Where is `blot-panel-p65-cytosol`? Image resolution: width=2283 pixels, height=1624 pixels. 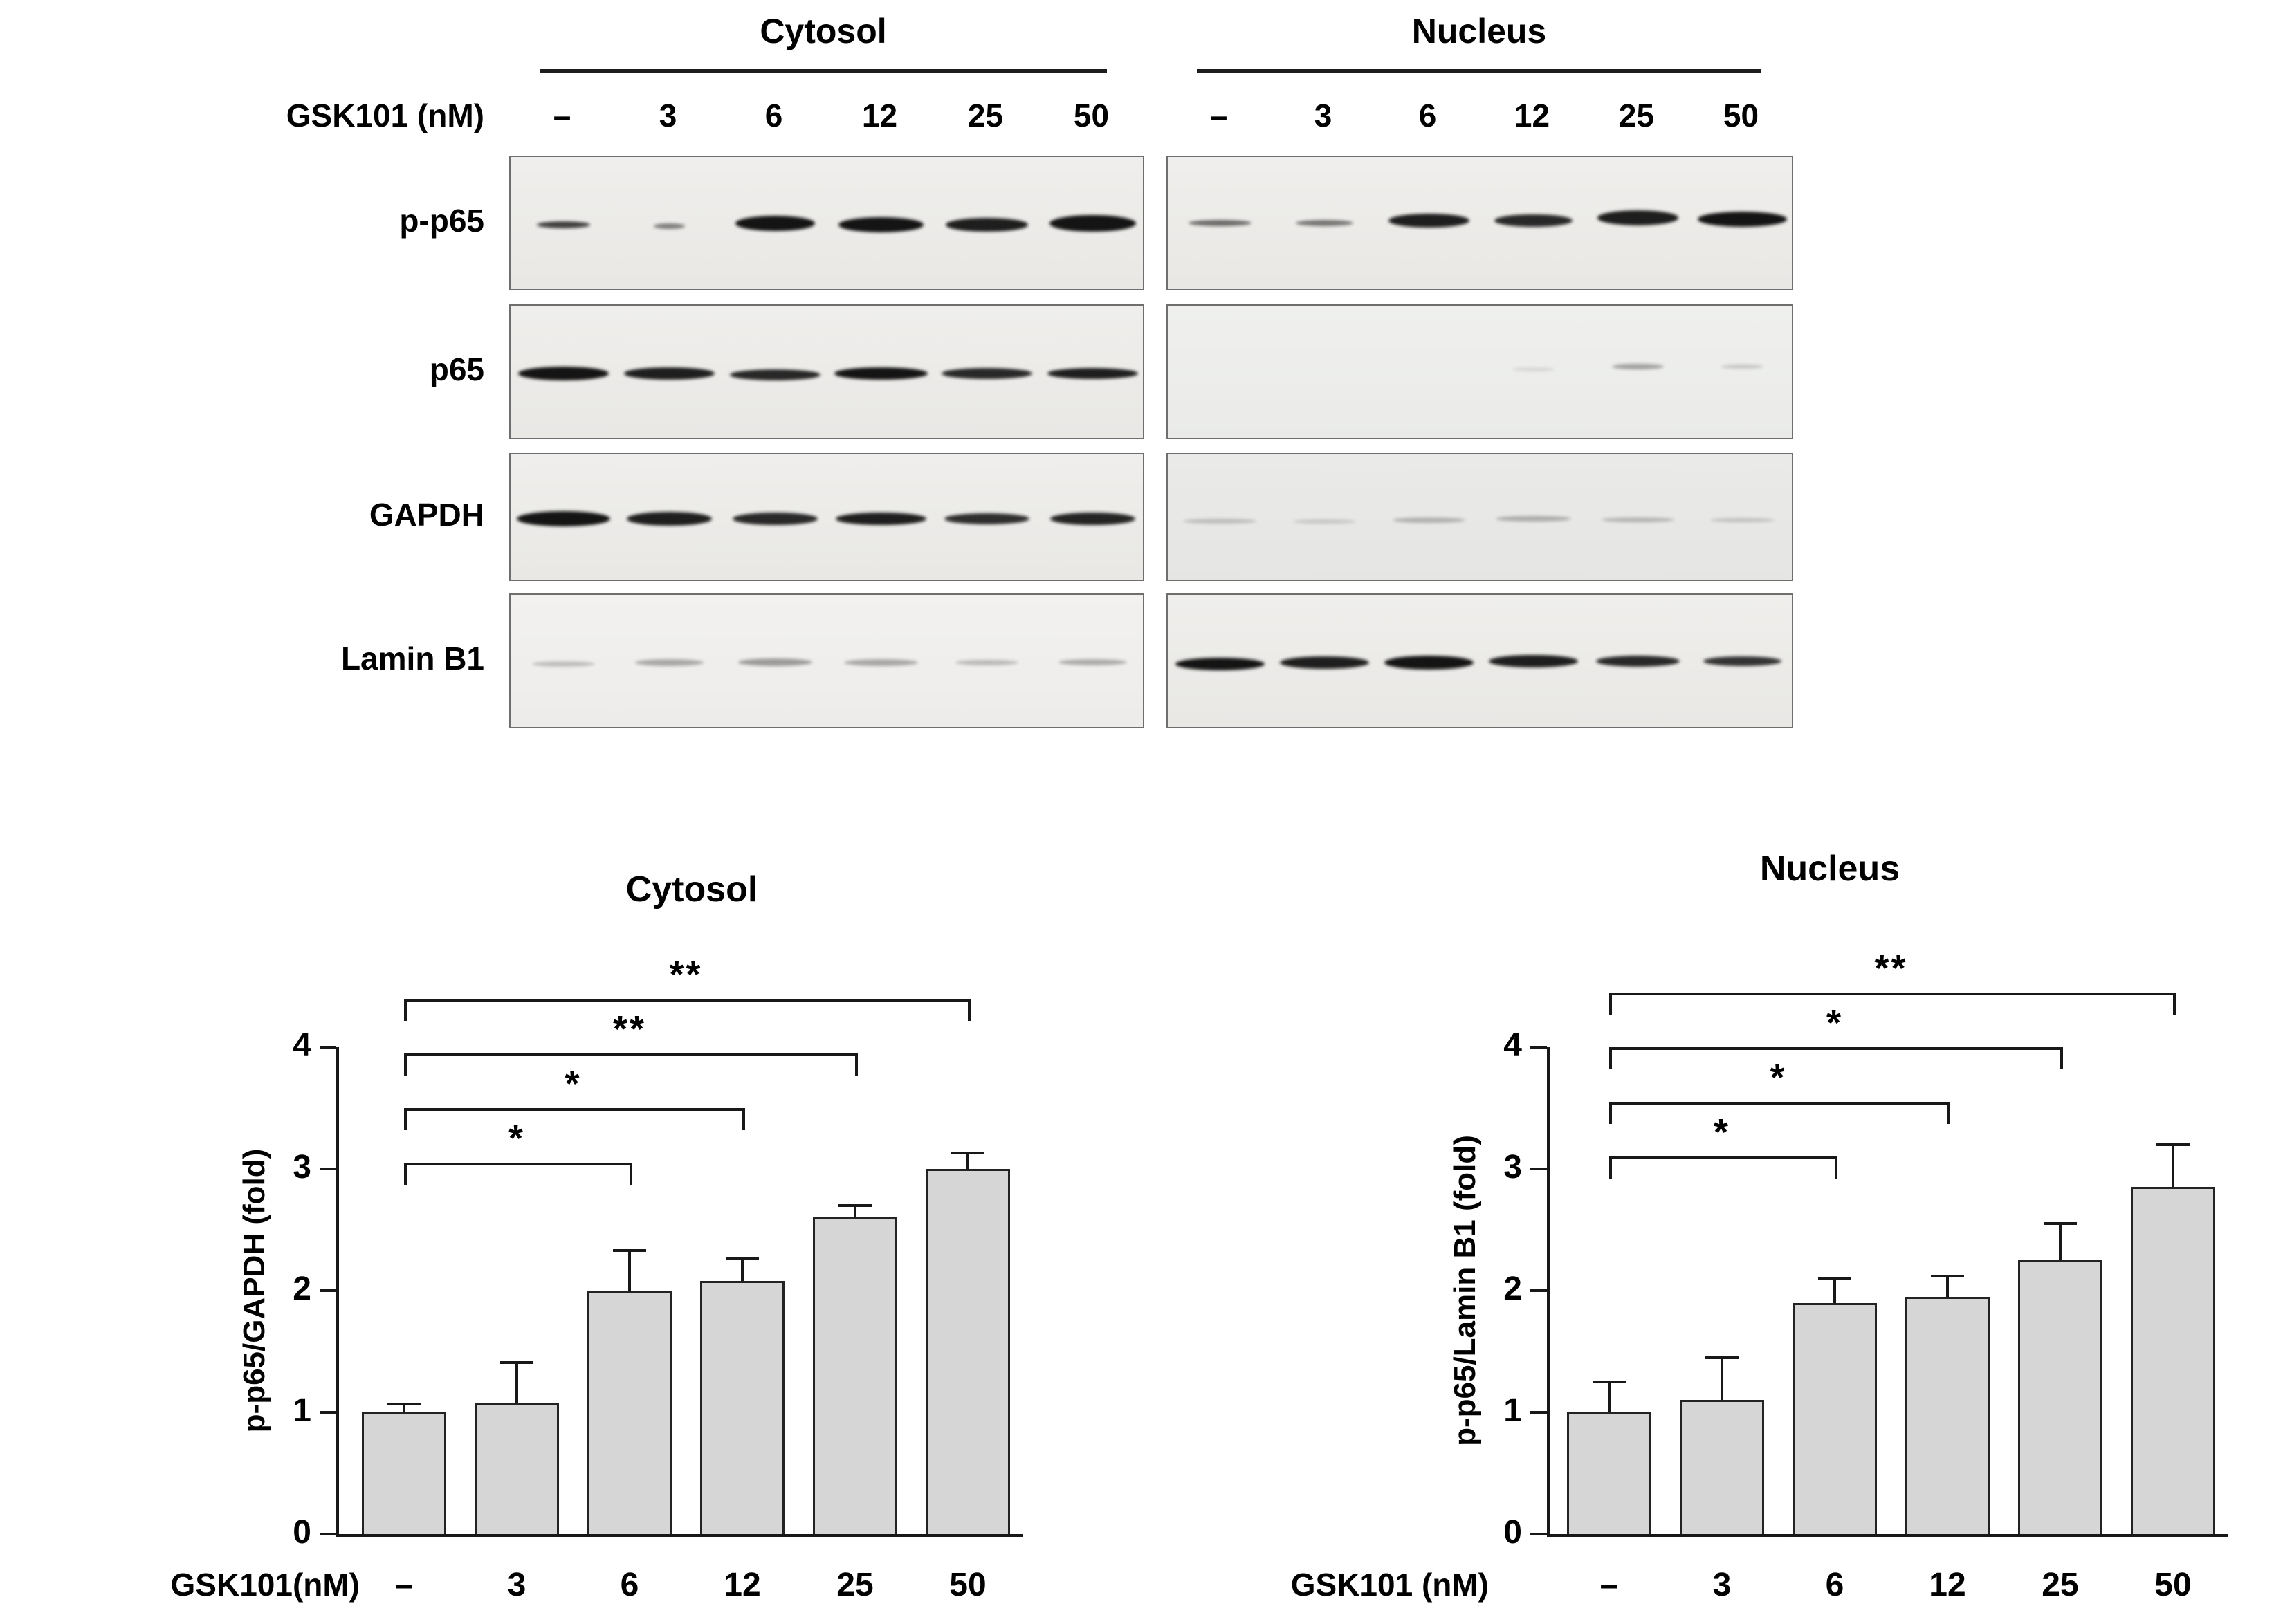 blot-panel-p65-cytosol is located at coordinates (826, 371).